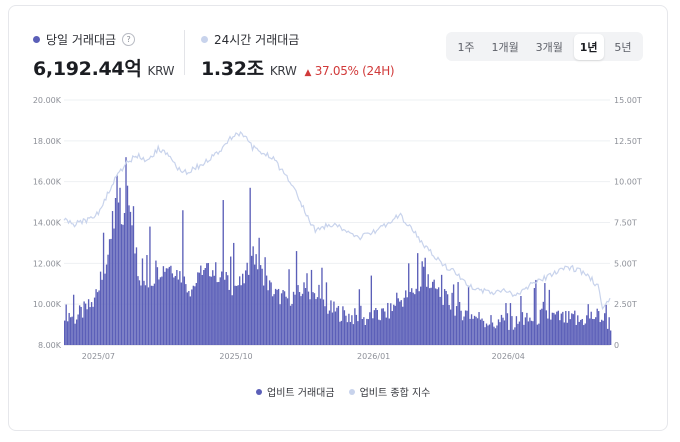 The width and height of the screenshot is (680, 442). I want to click on today-volume-value: 6,192.44억, so click(87, 69).